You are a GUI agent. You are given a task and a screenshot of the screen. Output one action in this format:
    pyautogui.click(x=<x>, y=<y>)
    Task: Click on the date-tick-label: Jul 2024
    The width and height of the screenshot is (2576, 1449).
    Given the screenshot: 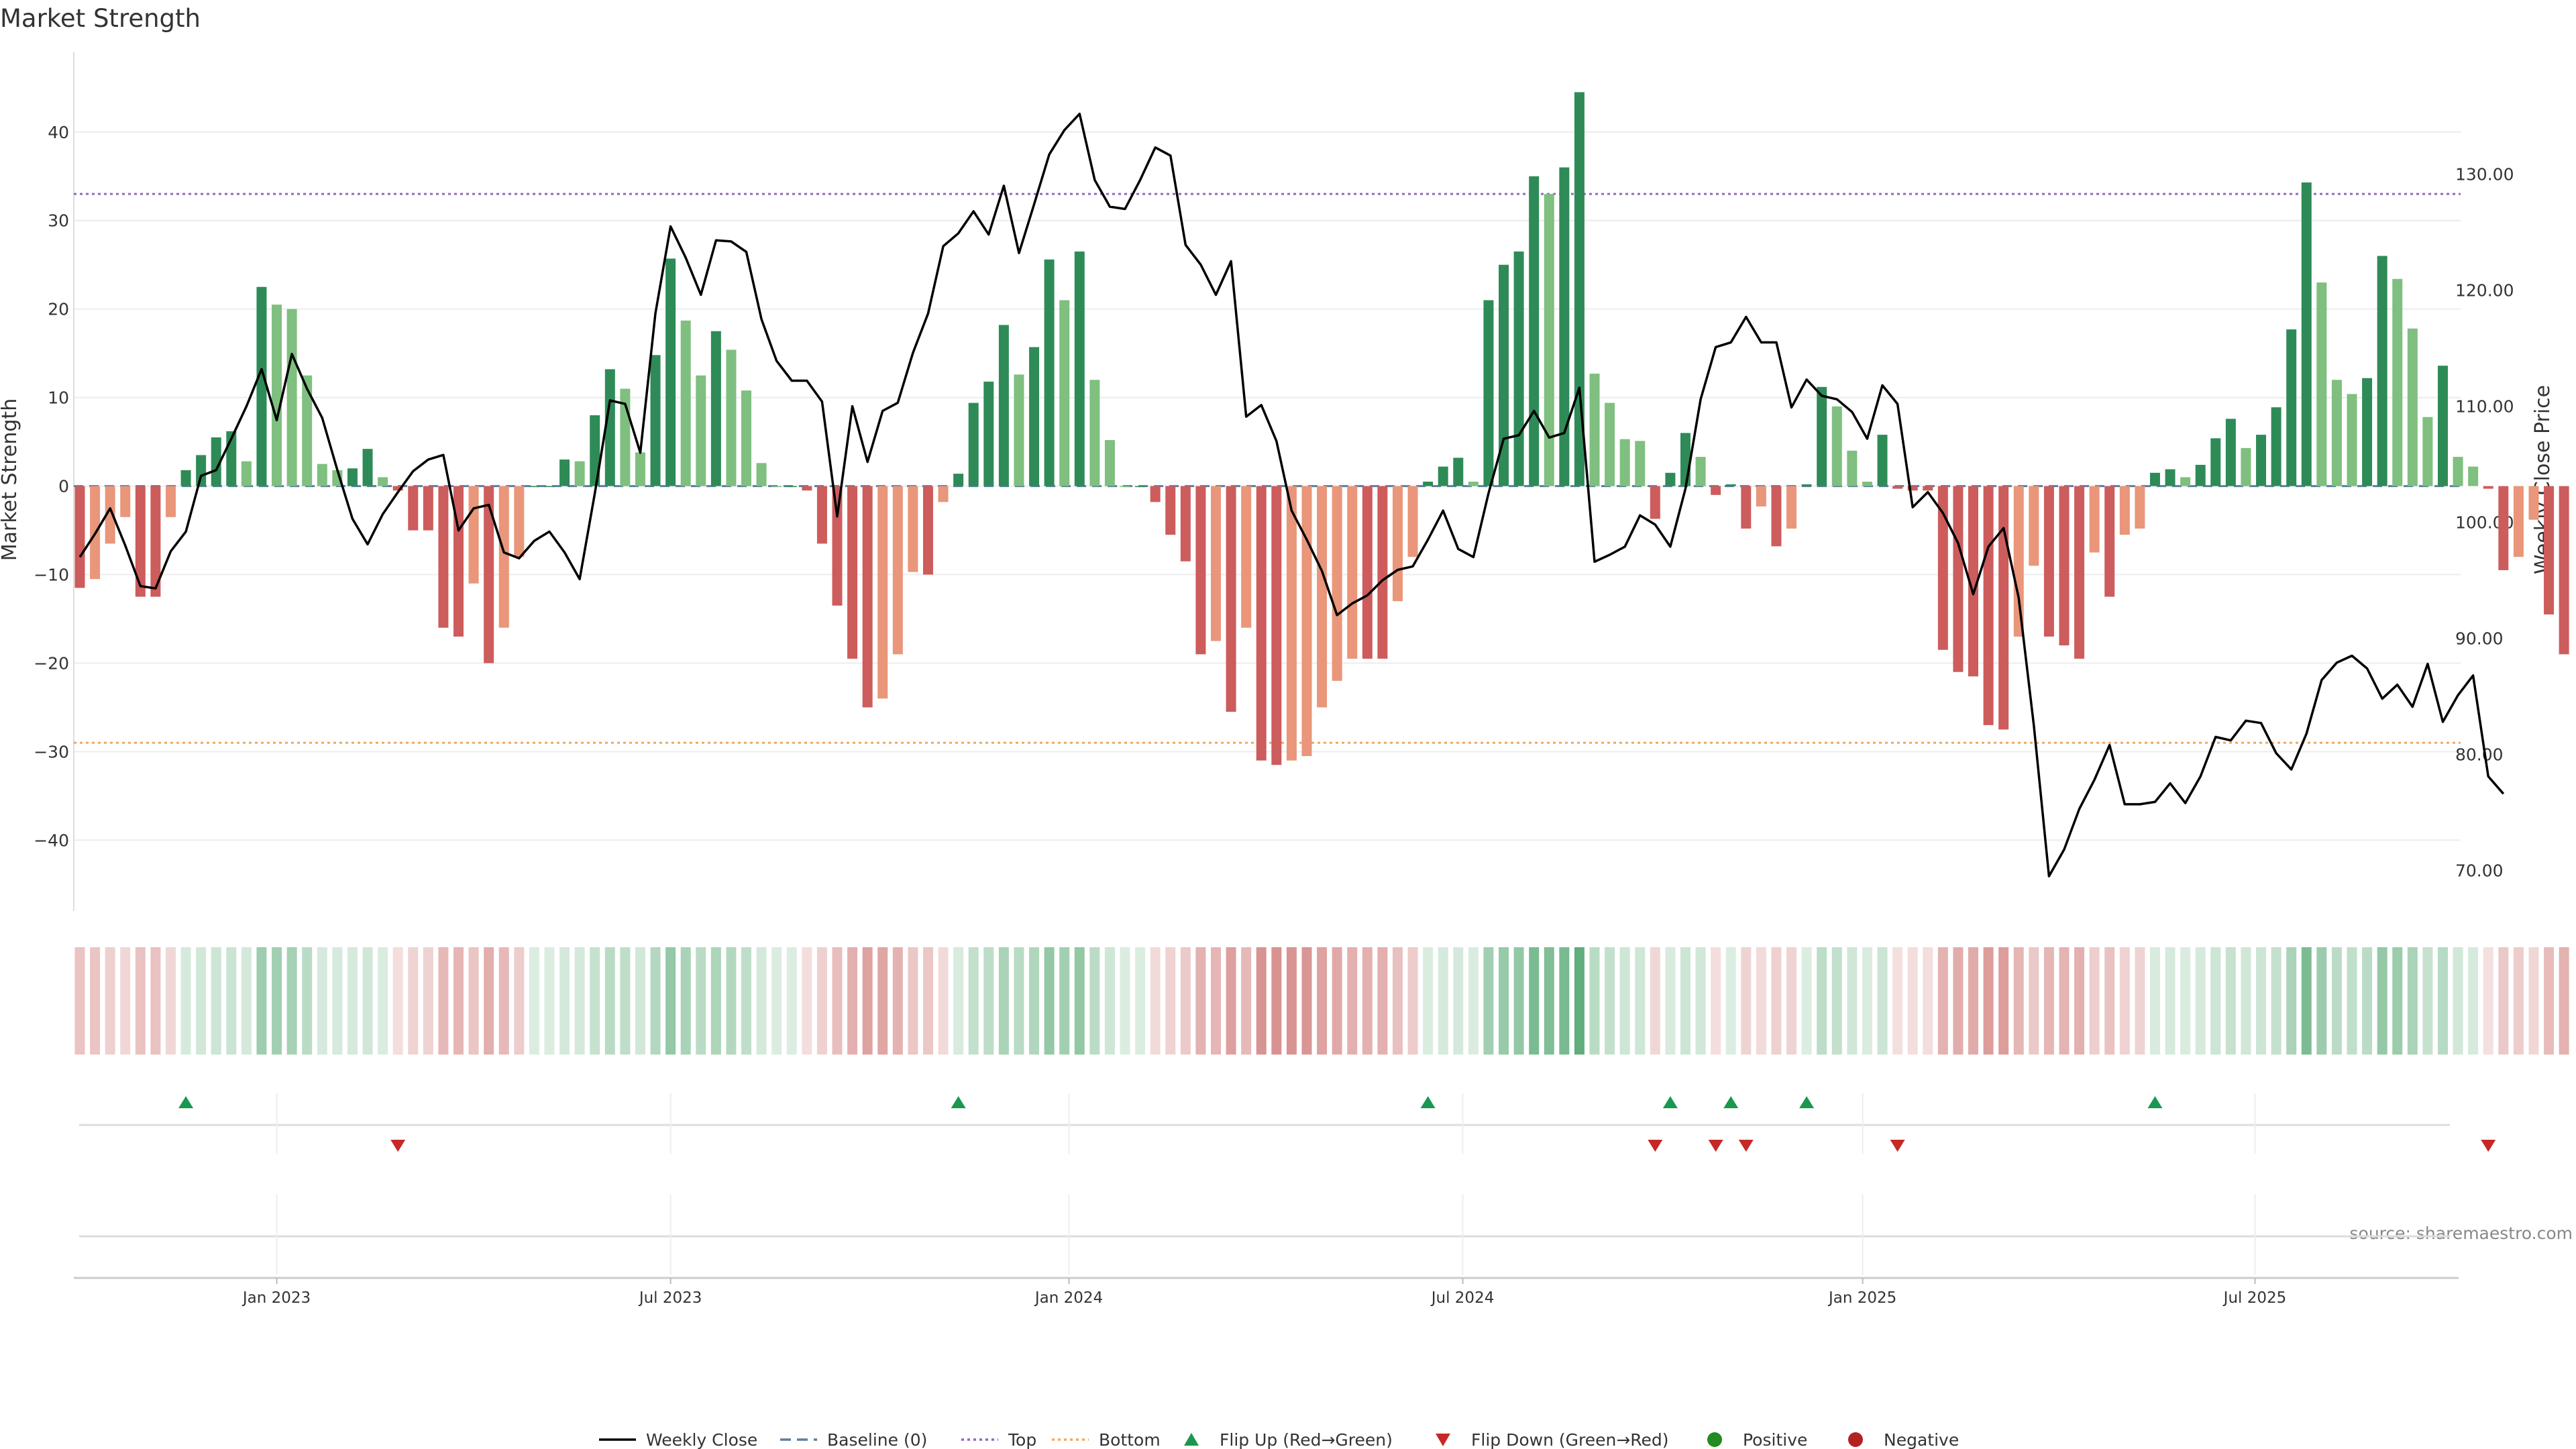 What is the action you would take?
    pyautogui.click(x=1462, y=1298)
    